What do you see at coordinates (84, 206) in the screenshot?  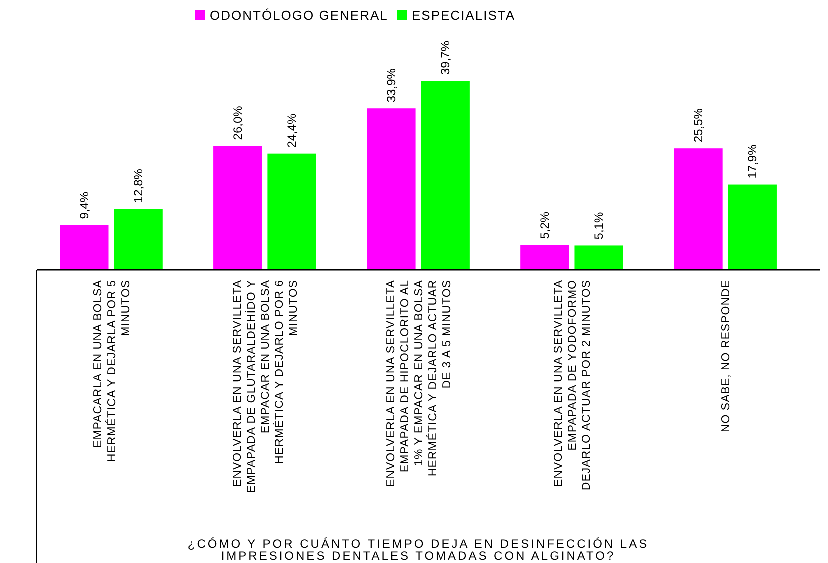 I see `data-label: 9,4%` at bounding box center [84, 206].